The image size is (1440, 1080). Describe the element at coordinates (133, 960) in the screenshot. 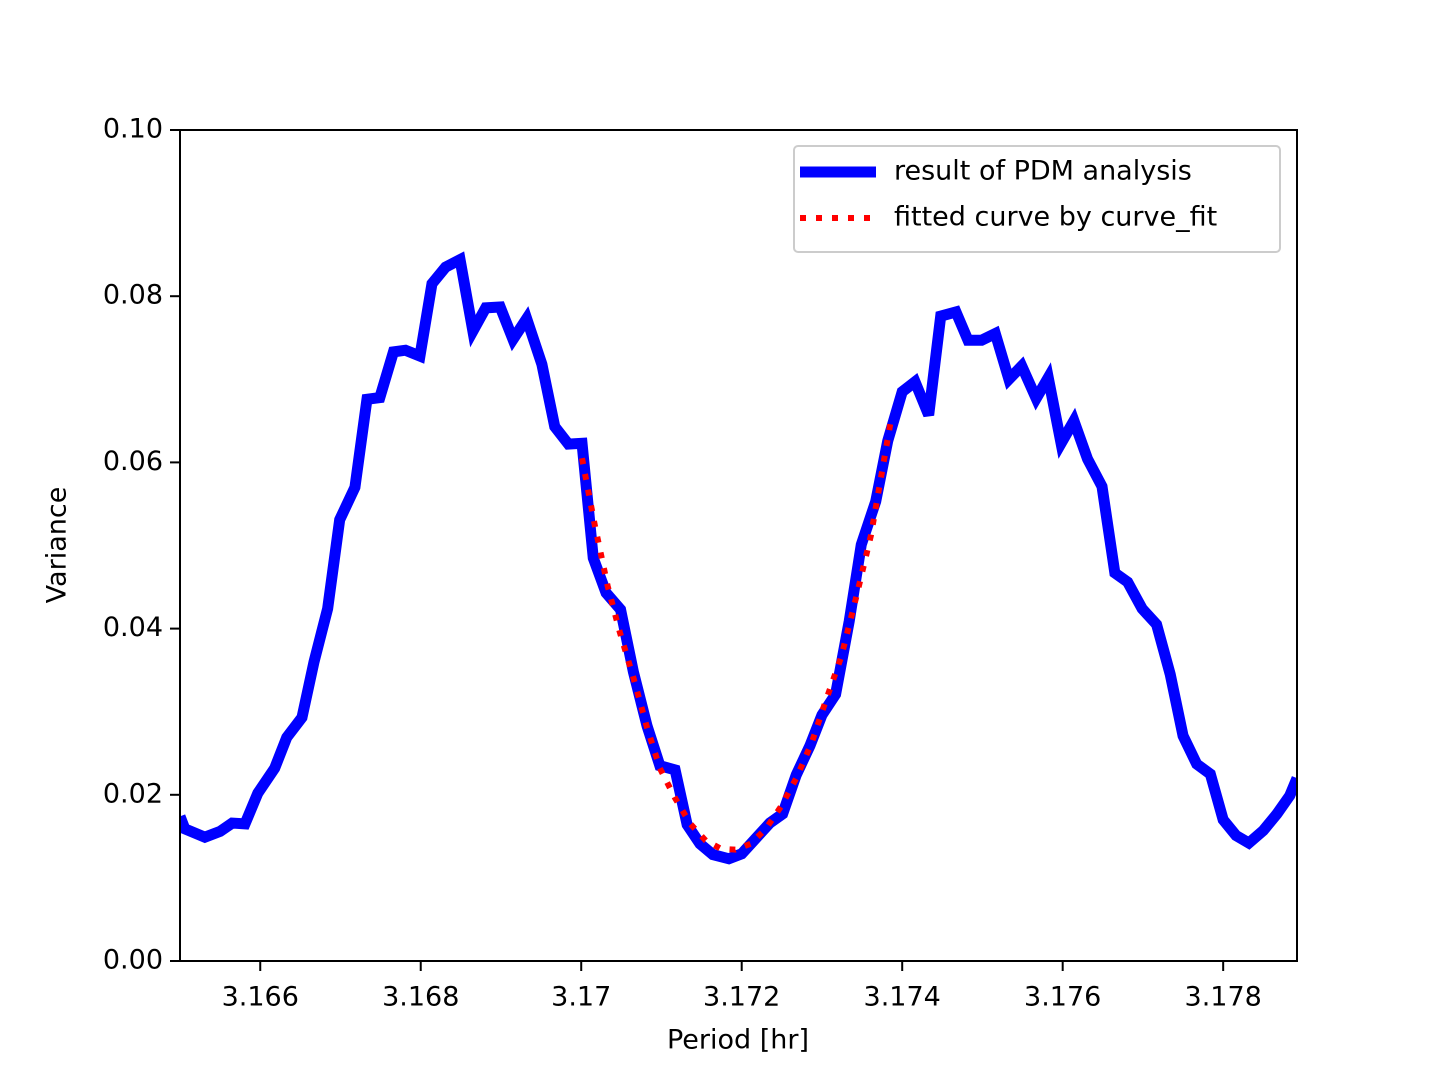

I see `y-tick-label: 0.00` at that location.